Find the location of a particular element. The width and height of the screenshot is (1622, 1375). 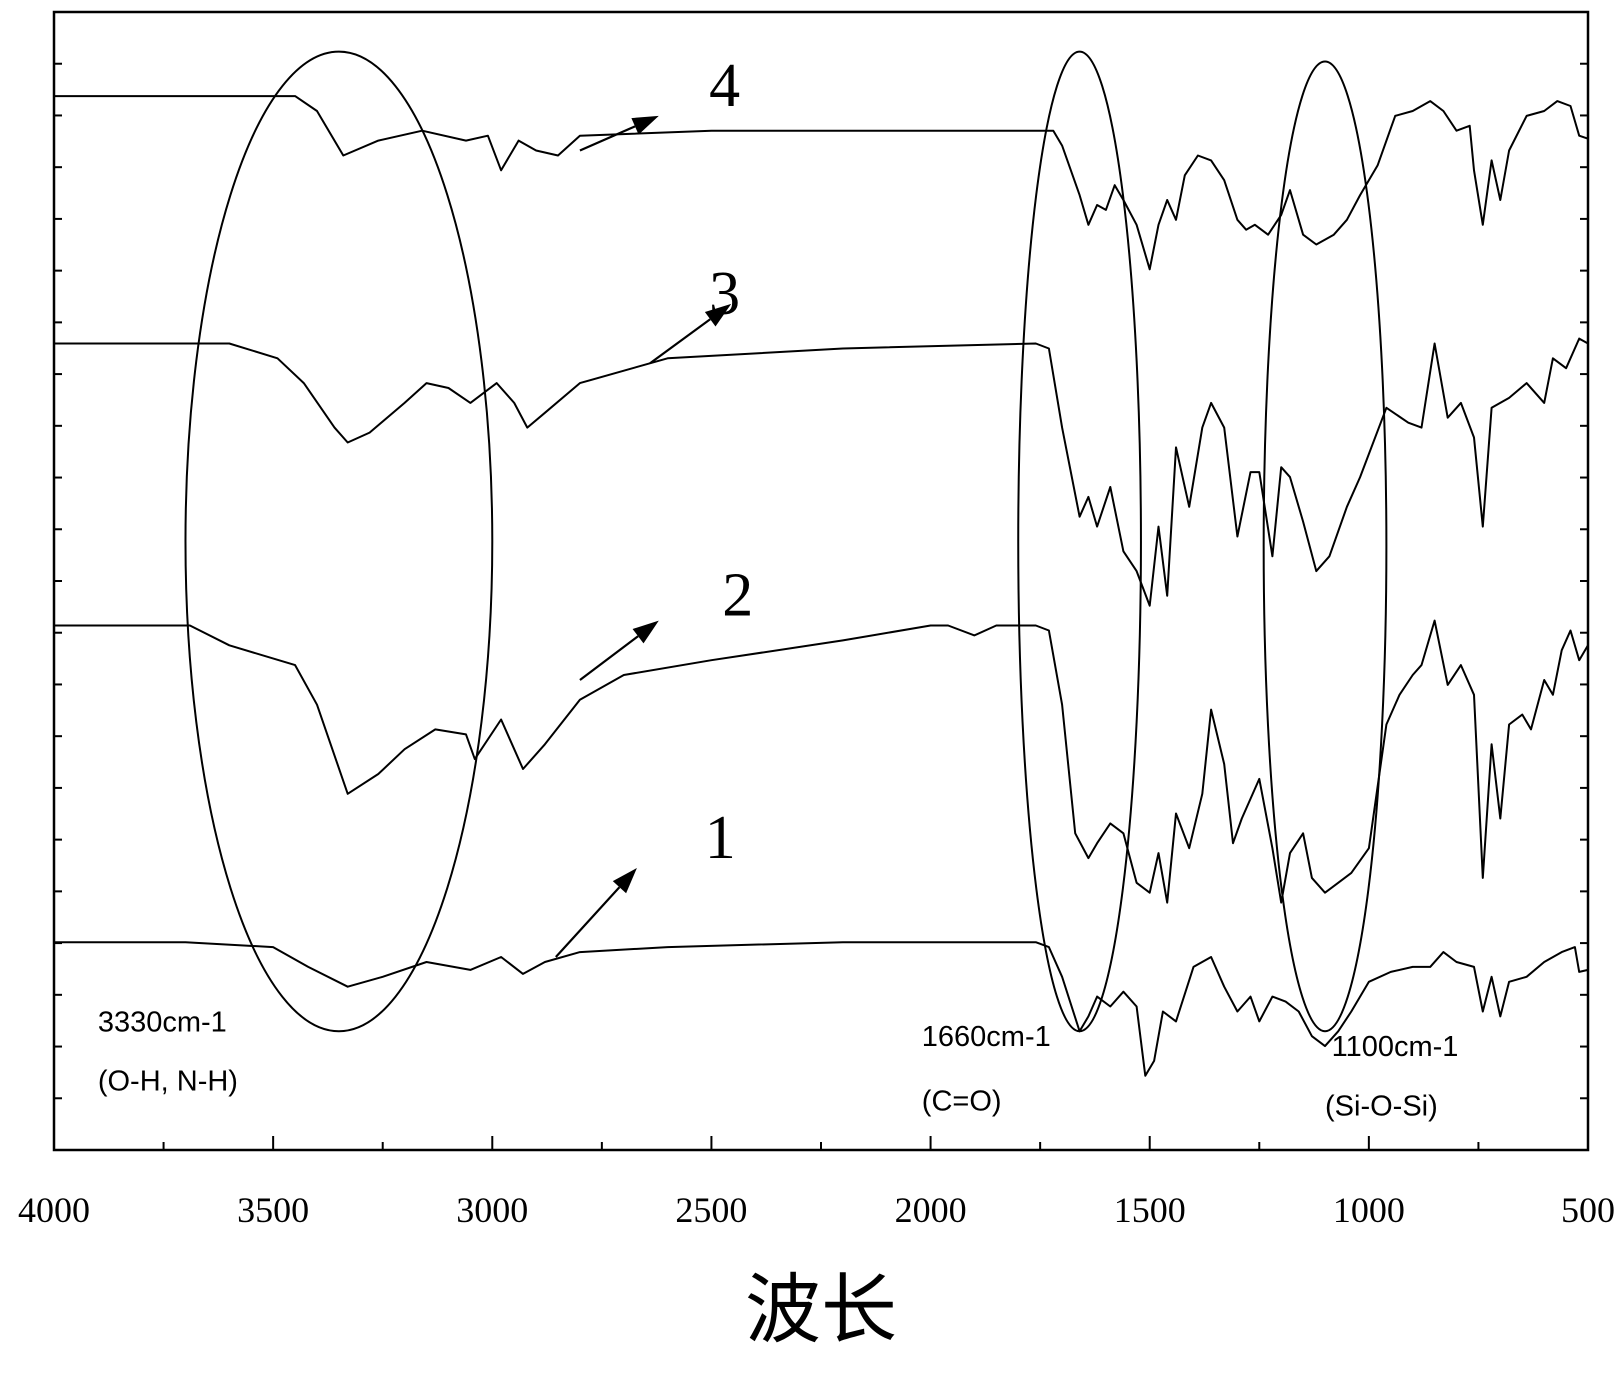

peak-annotation: (Si-O-Si) is located at coordinates (1381, 1106).